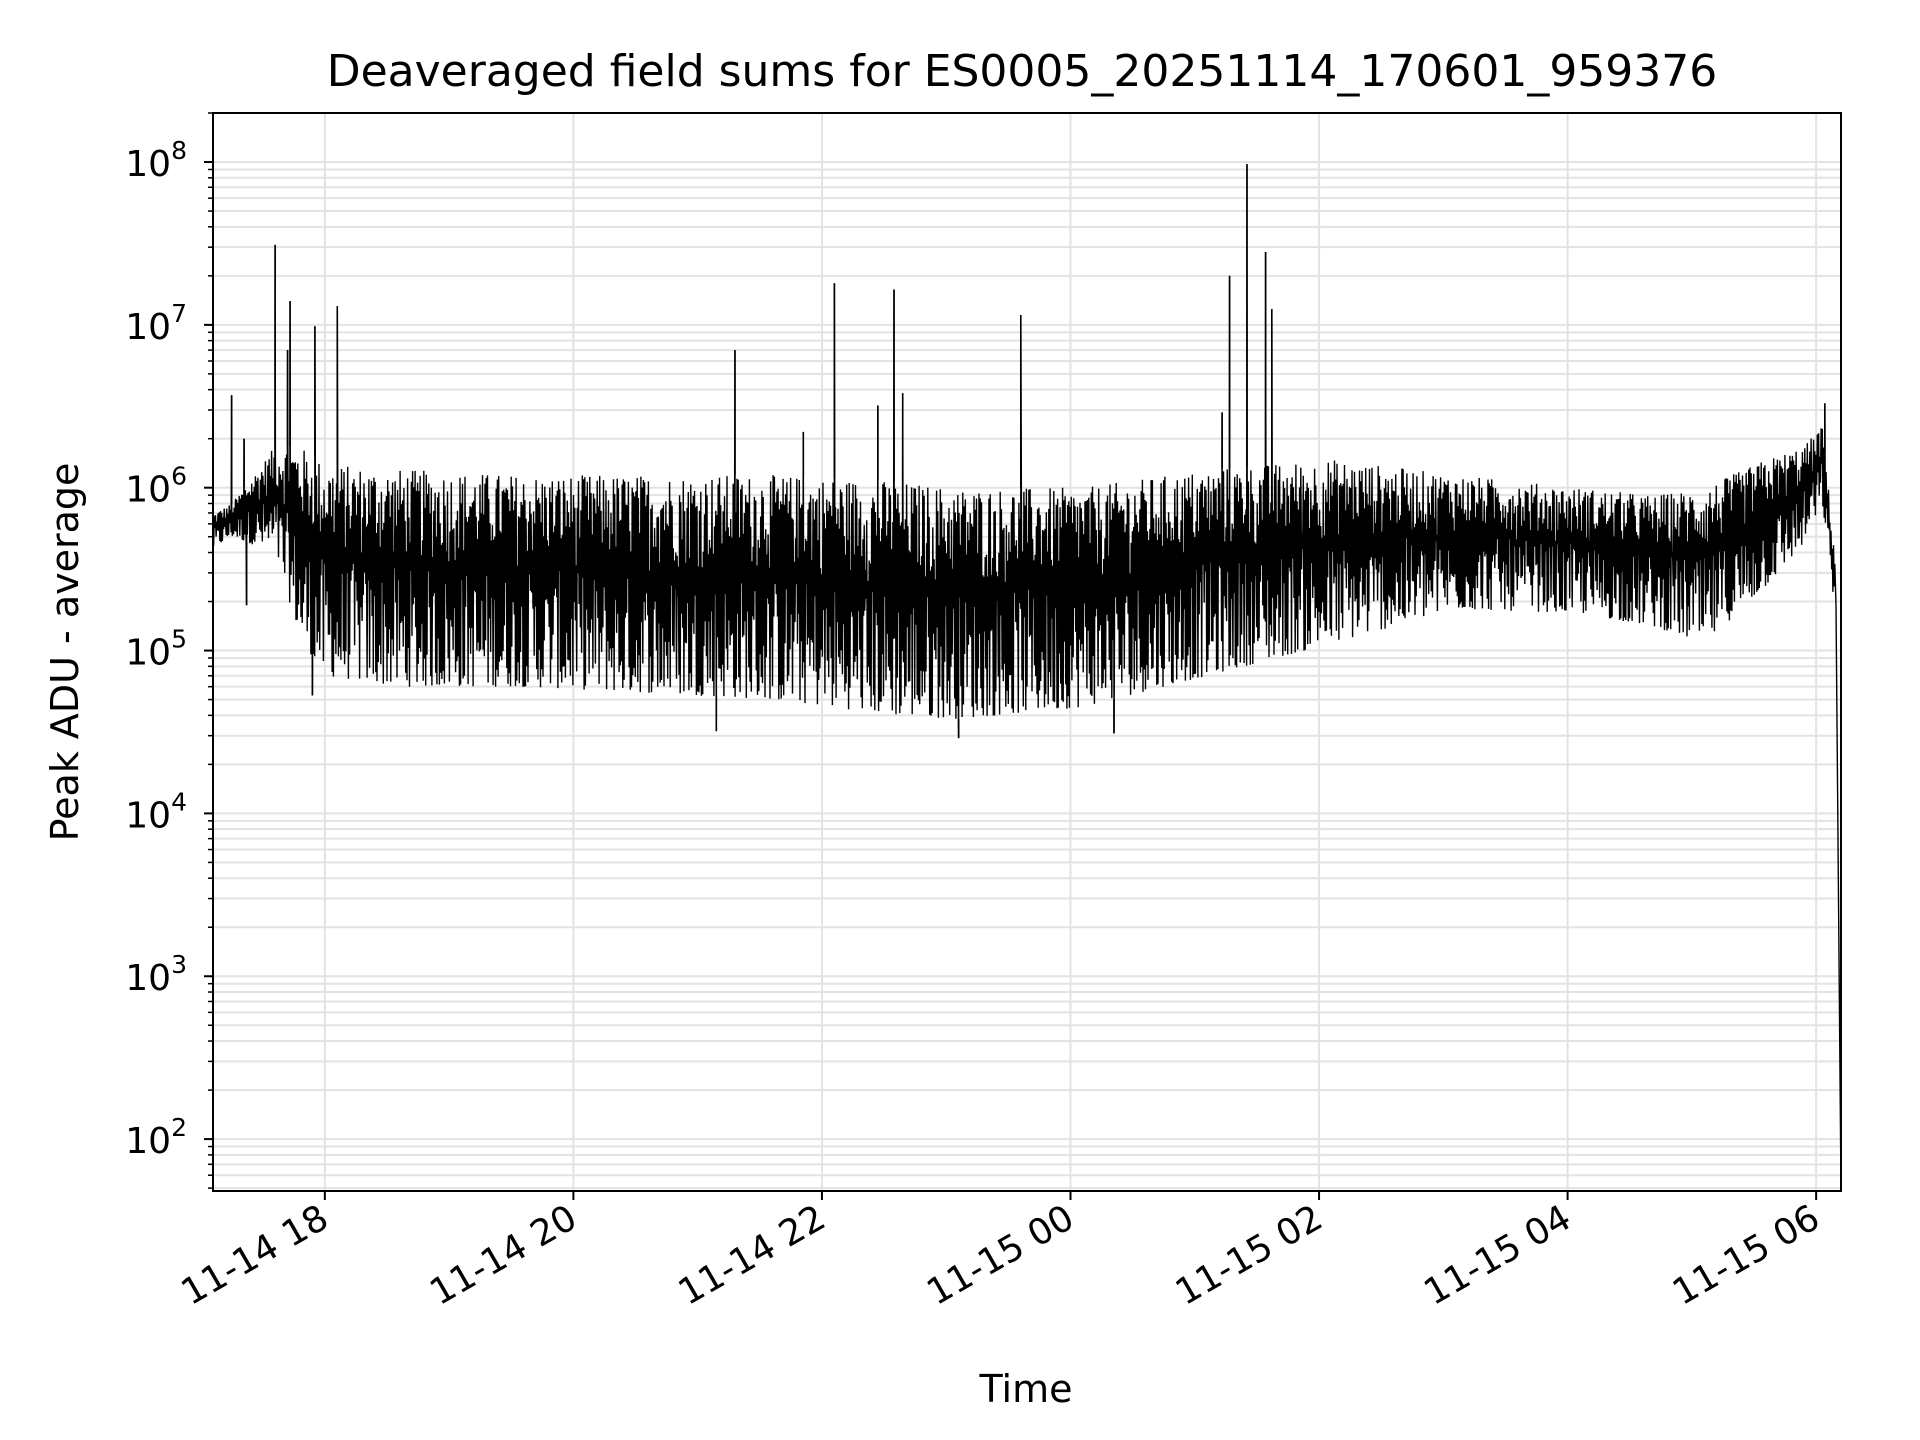 The image size is (1920, 1440). I want to click on y-tick-label: 10³, so click(156, 974).